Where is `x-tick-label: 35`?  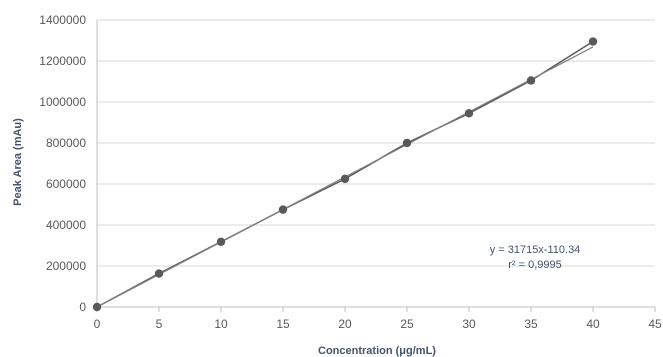
x-tick-label: 35 is located at coordinates (531, 324).